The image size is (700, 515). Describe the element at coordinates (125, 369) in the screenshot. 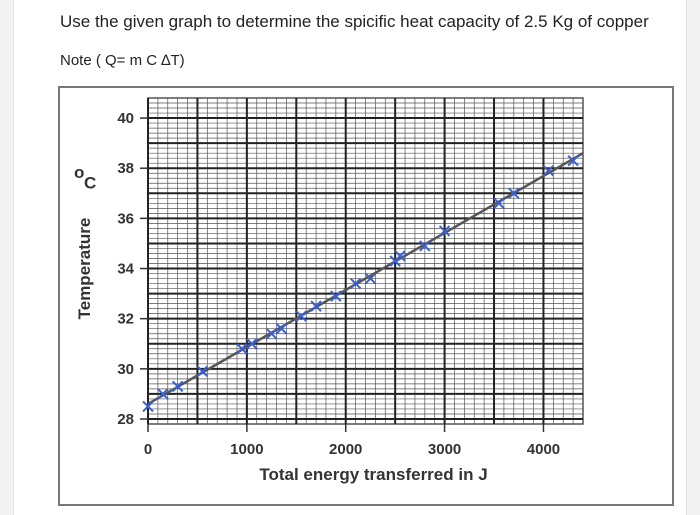

I see `y-tick-label: 30` at that location.